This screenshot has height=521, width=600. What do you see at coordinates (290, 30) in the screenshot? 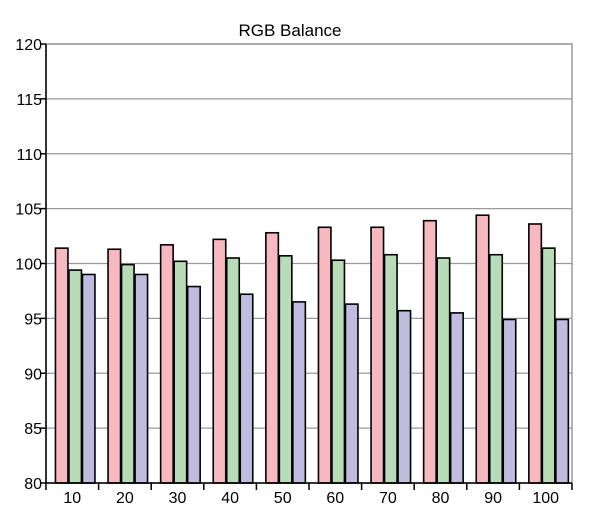
I see `chart-title: RGB Balance` at bounding box center [290, 30].